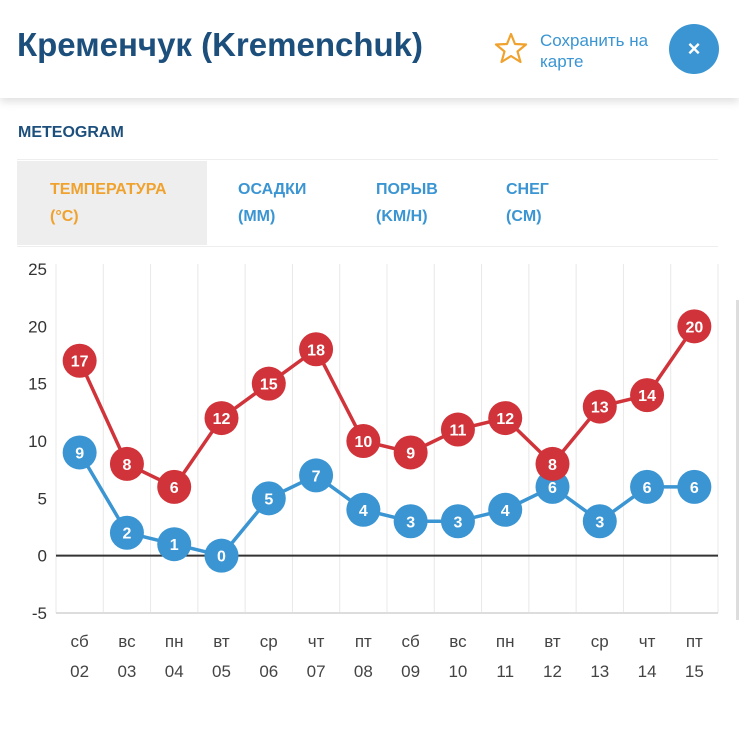  I want to click on data-label: 20, so click(694, 327).